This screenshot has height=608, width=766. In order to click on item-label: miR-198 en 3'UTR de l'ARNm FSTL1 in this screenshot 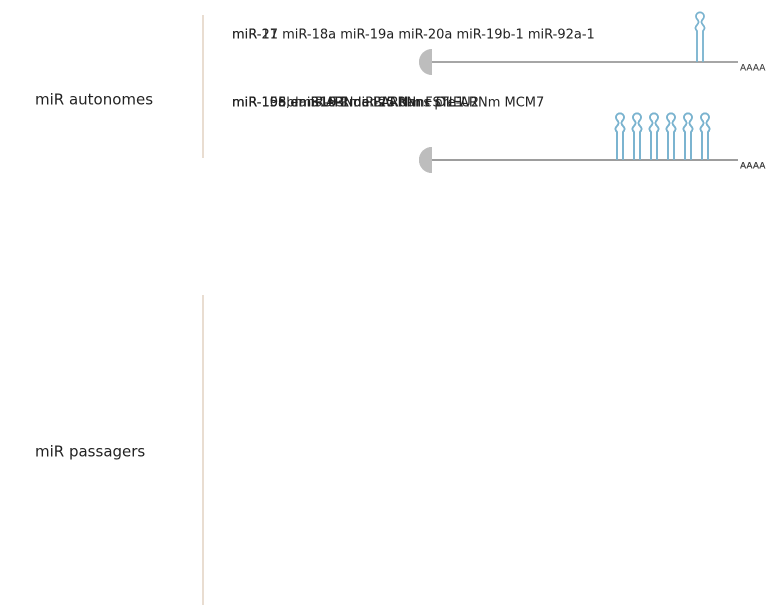, I will do `click(348, 103)`.